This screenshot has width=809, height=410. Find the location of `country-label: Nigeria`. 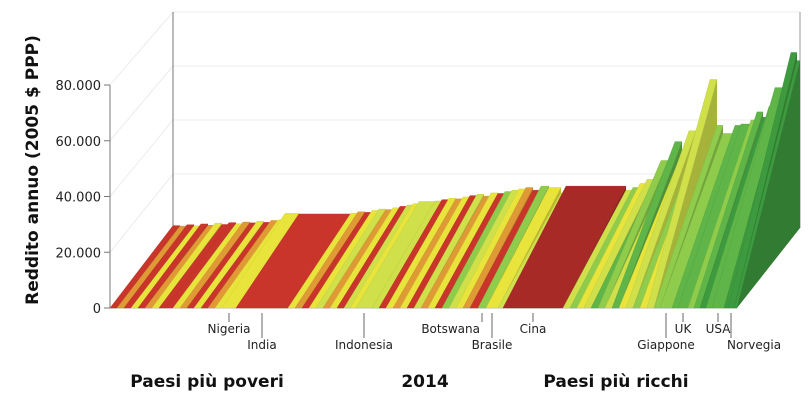

country-label: Nigeria is located at coordinates (229, 329).